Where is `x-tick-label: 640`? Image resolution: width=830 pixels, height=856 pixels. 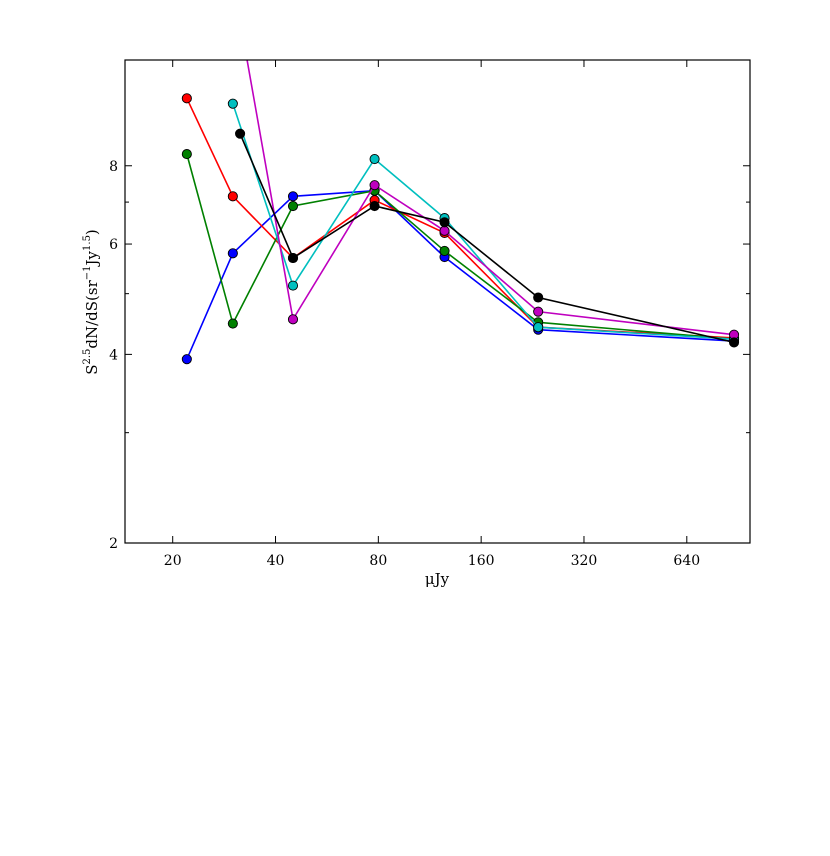 x-tick-label: 640 is located at coordinates (686, 561).